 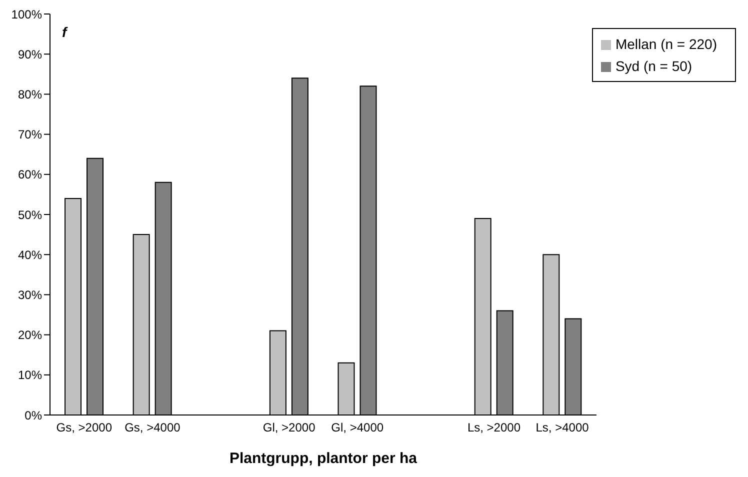 What do you see at coordinates (289, 427) in the screenshot?
I see `x-tick-label: Gl, >2000` at bounding box center [289, 427].